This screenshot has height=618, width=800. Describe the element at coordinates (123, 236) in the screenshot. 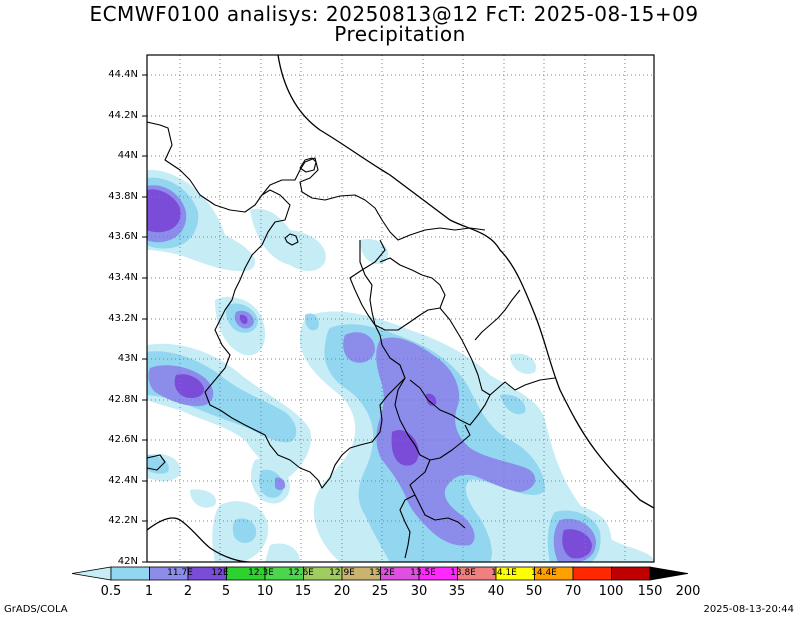

I see `lat-label: 43.6N` at that location.